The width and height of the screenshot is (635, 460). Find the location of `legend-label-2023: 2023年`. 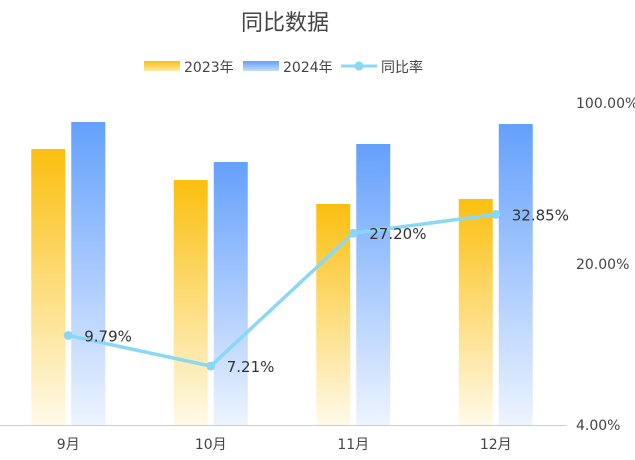

legend-label-2023: 2023年 is located at coordinates (209, 68).